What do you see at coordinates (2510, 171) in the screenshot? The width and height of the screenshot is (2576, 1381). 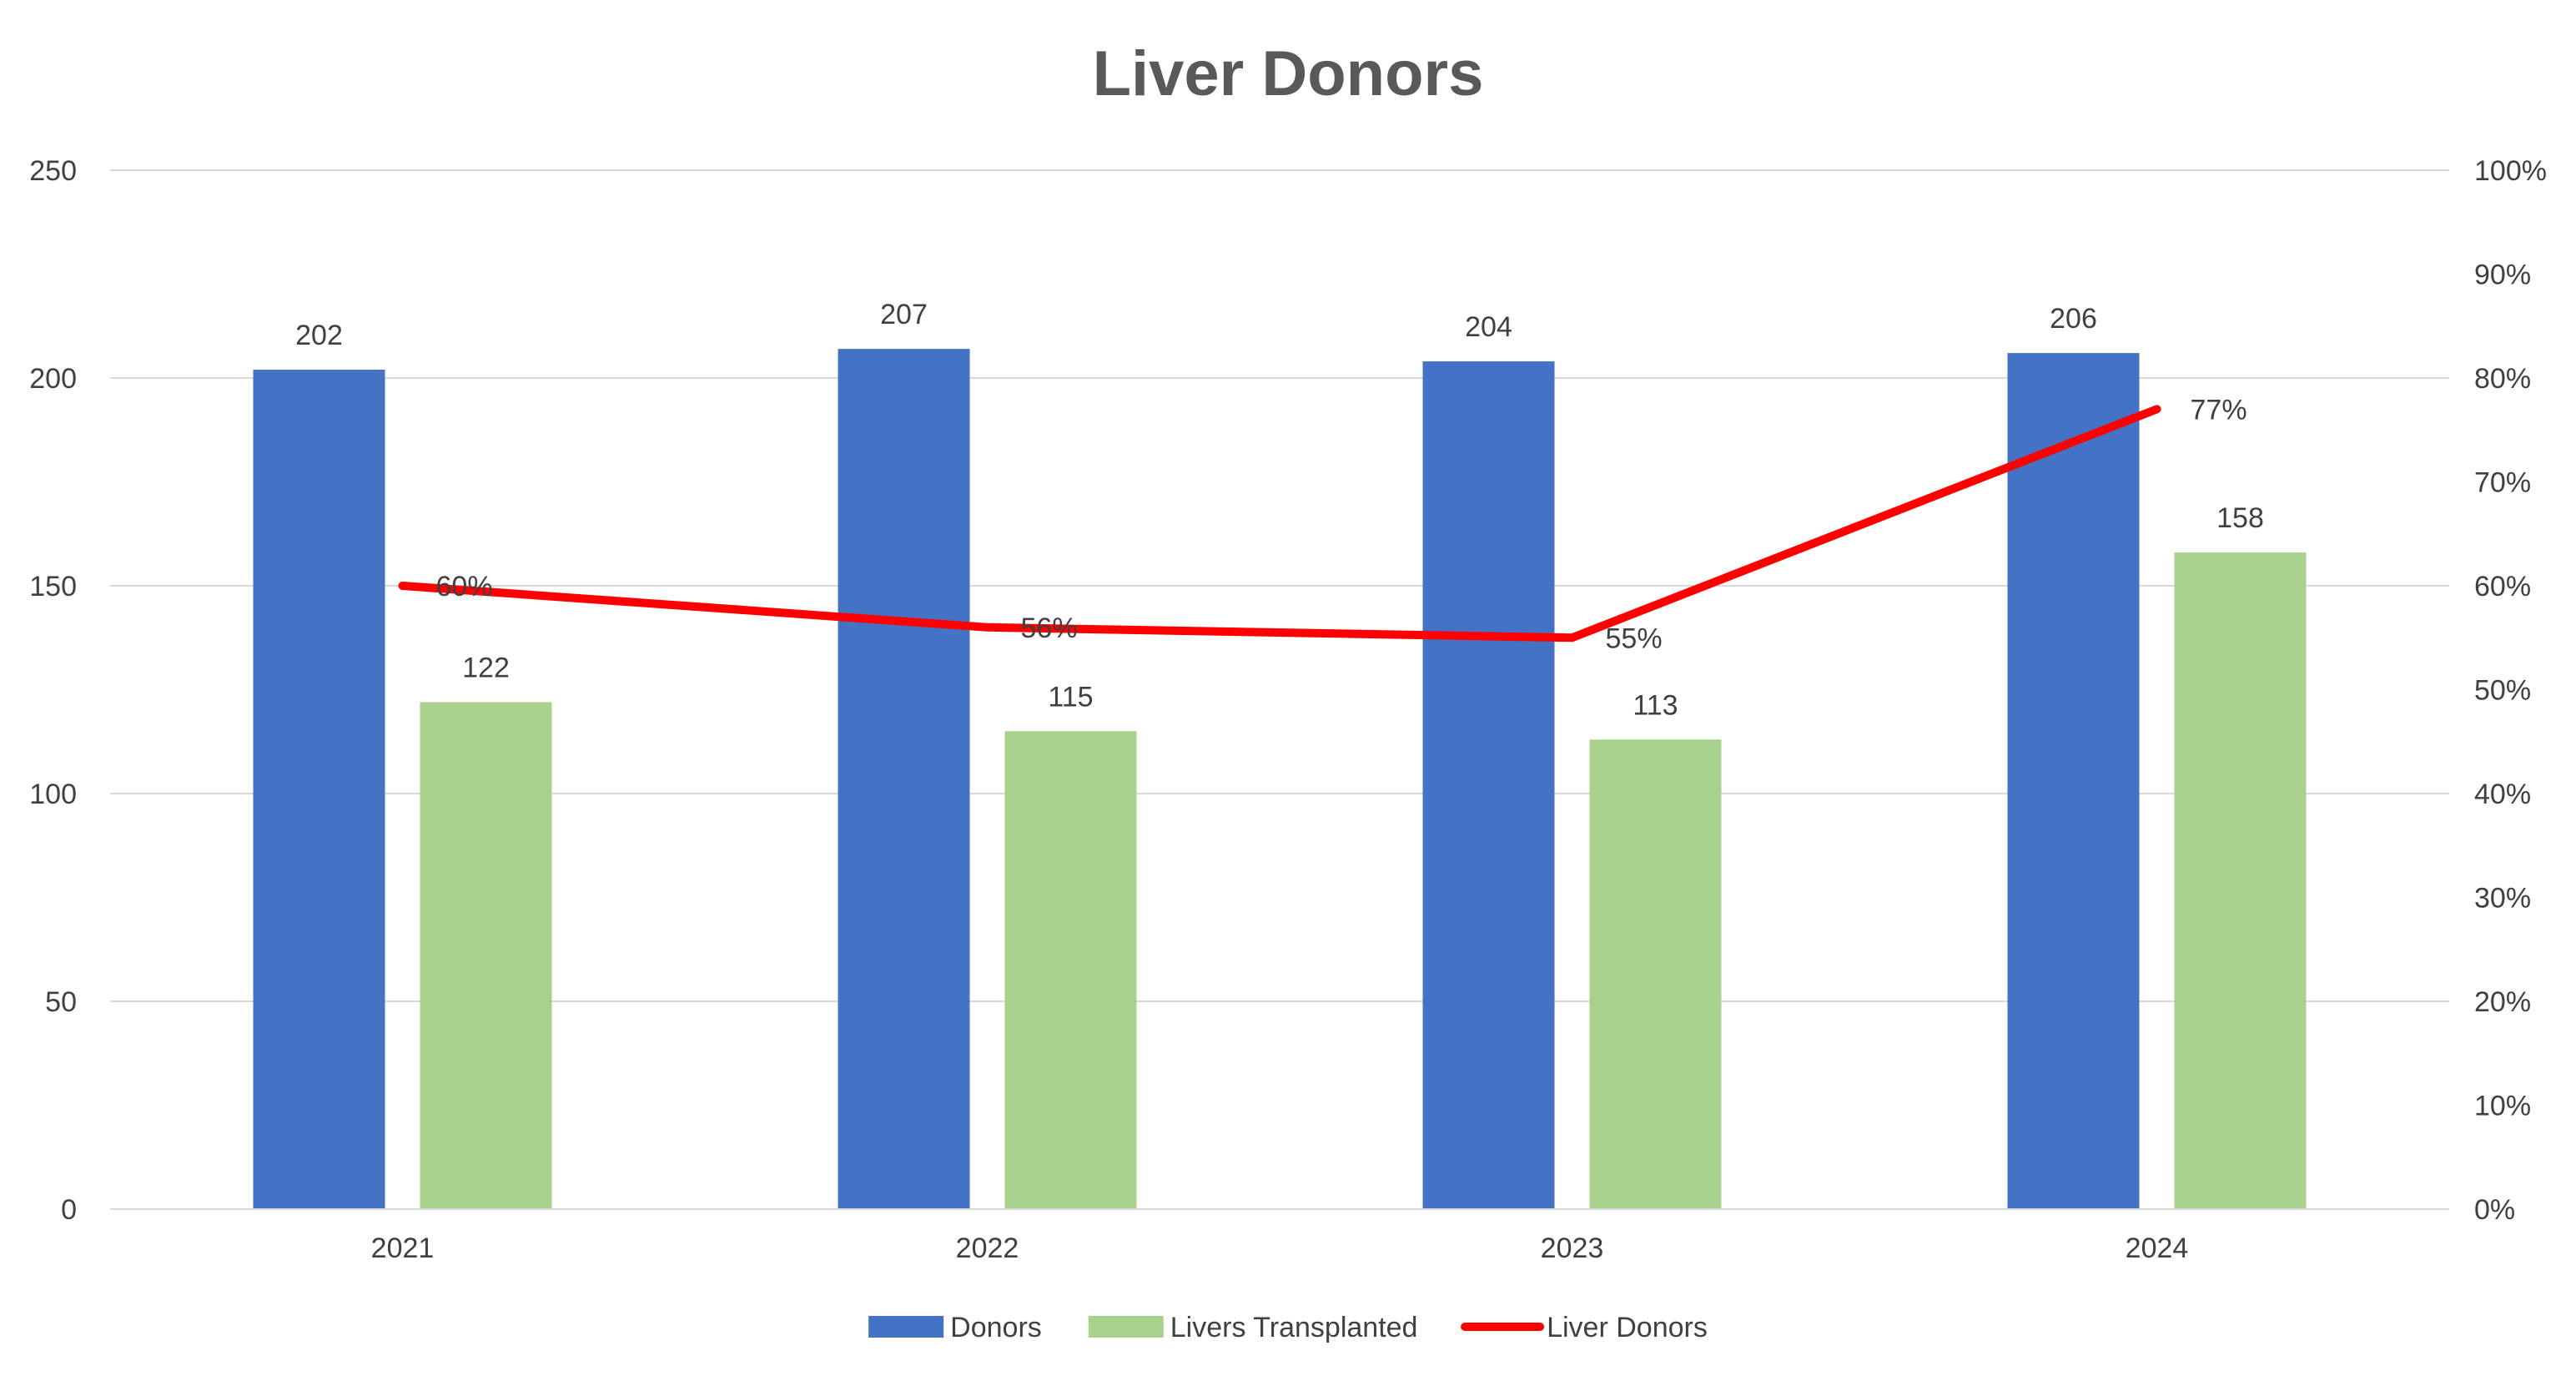 I see `y-right-tick-label: 100%` at bounding box center [2510, 171].